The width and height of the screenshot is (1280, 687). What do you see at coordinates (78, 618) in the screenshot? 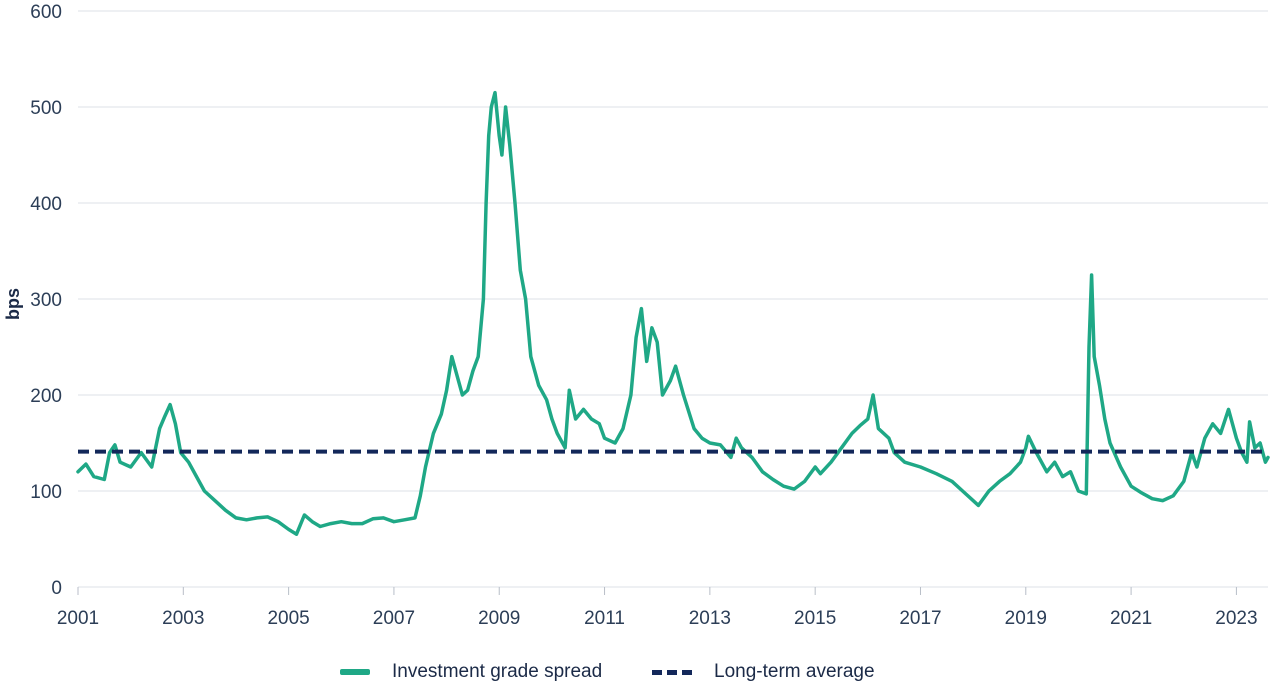
I see `x-tick-label: 2001` at bounding box center [78, 618].